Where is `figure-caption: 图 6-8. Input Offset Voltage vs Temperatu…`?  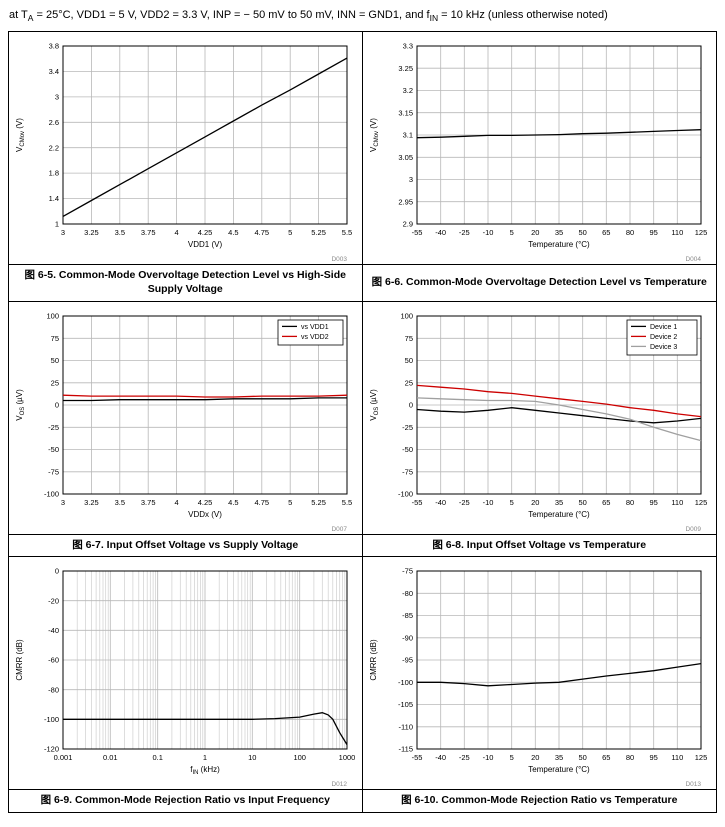
figure-caption: 图 6-8. Input Offset Voltage vs Temperatu… is located at coordinates (539, 545).